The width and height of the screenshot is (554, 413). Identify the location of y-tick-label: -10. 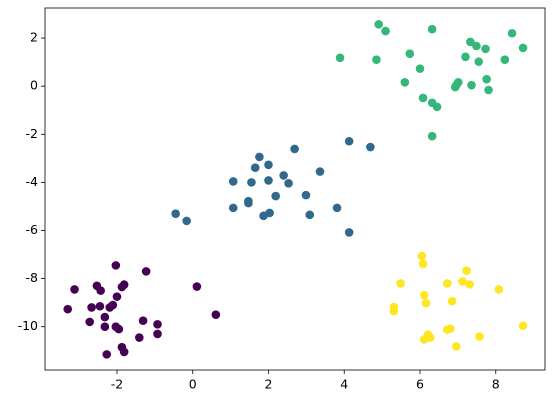
(28, 325).